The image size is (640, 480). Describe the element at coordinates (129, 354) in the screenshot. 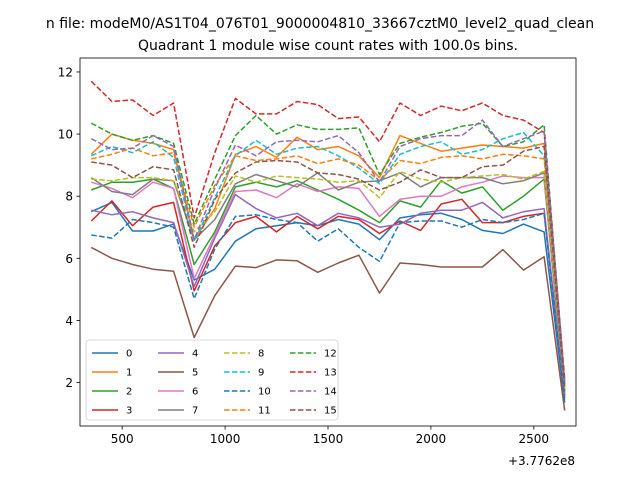

I see `legend-label-0: 0` at that location.